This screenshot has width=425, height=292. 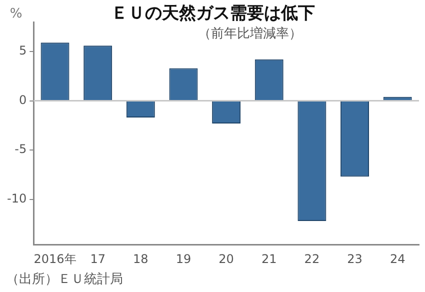 What do you see at coordinates (184, 259) in the screenshot?
I see `x-tick-label: 19` at bounding box center [184, 259].